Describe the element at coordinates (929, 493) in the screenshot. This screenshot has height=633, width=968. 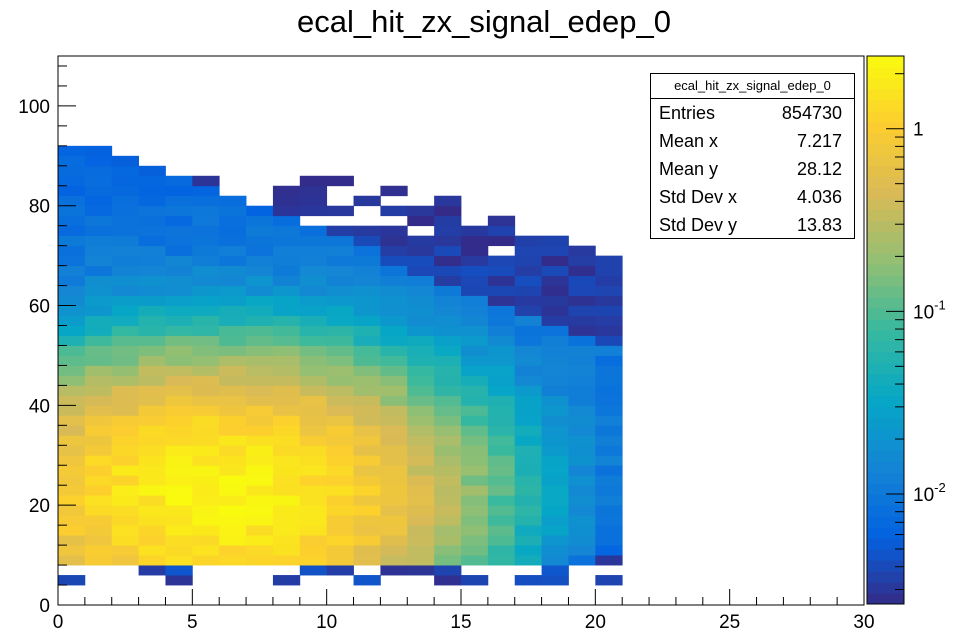
I see `z-tick-label: 10-2` at that location.